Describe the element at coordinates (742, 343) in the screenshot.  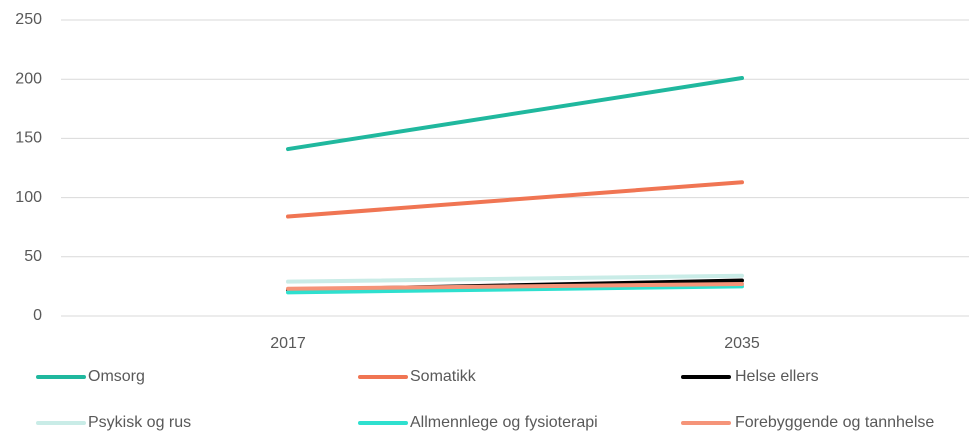
I see `x-tick-label: 2035` at that location.